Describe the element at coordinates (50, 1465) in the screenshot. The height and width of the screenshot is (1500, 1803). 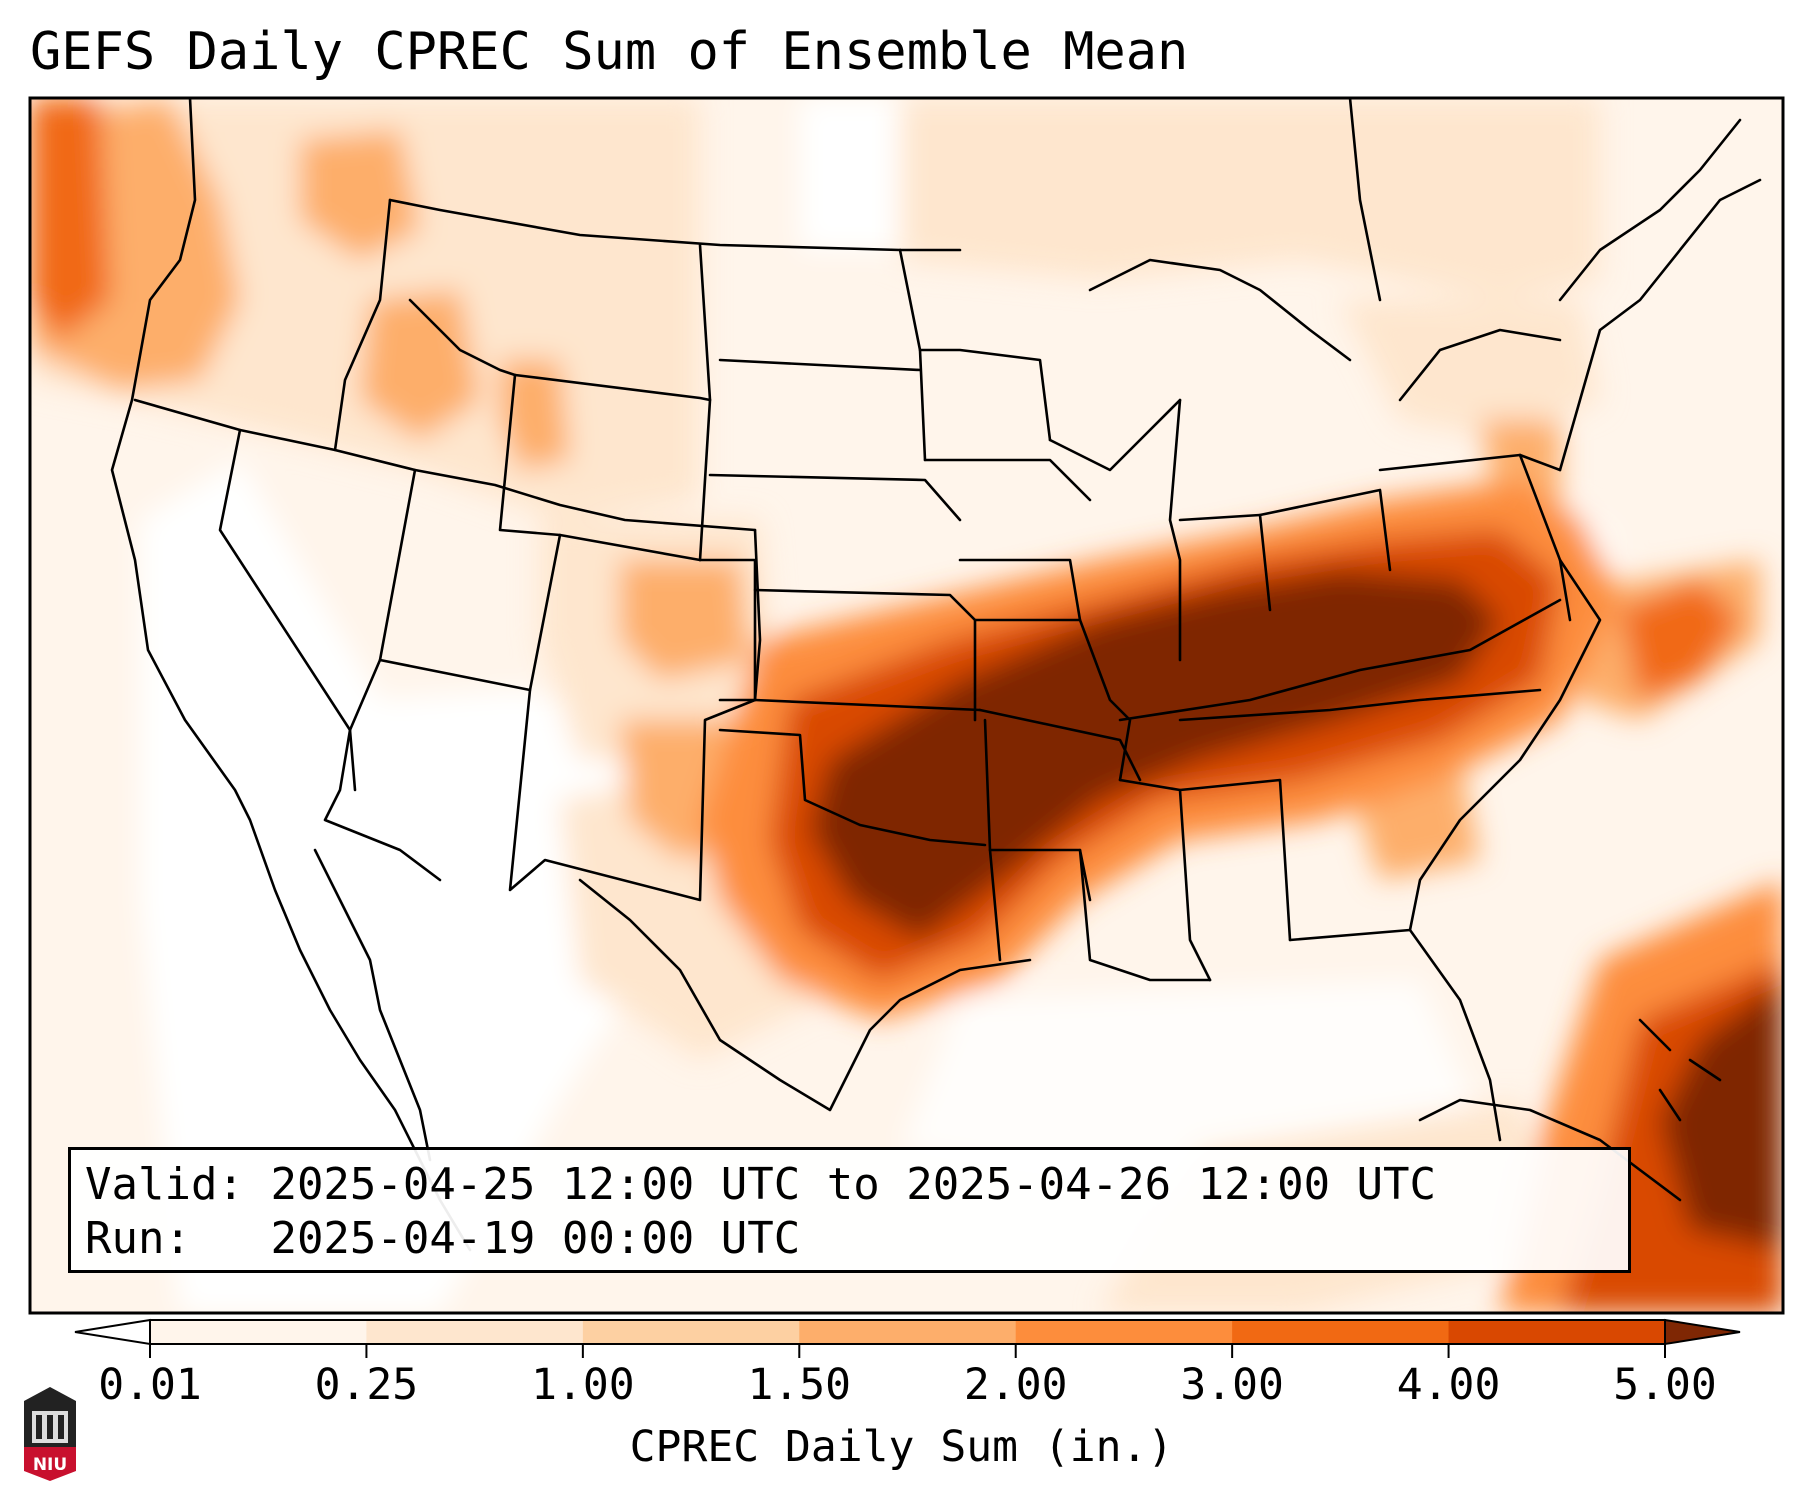
I see `logo-text: NIU` at that location.